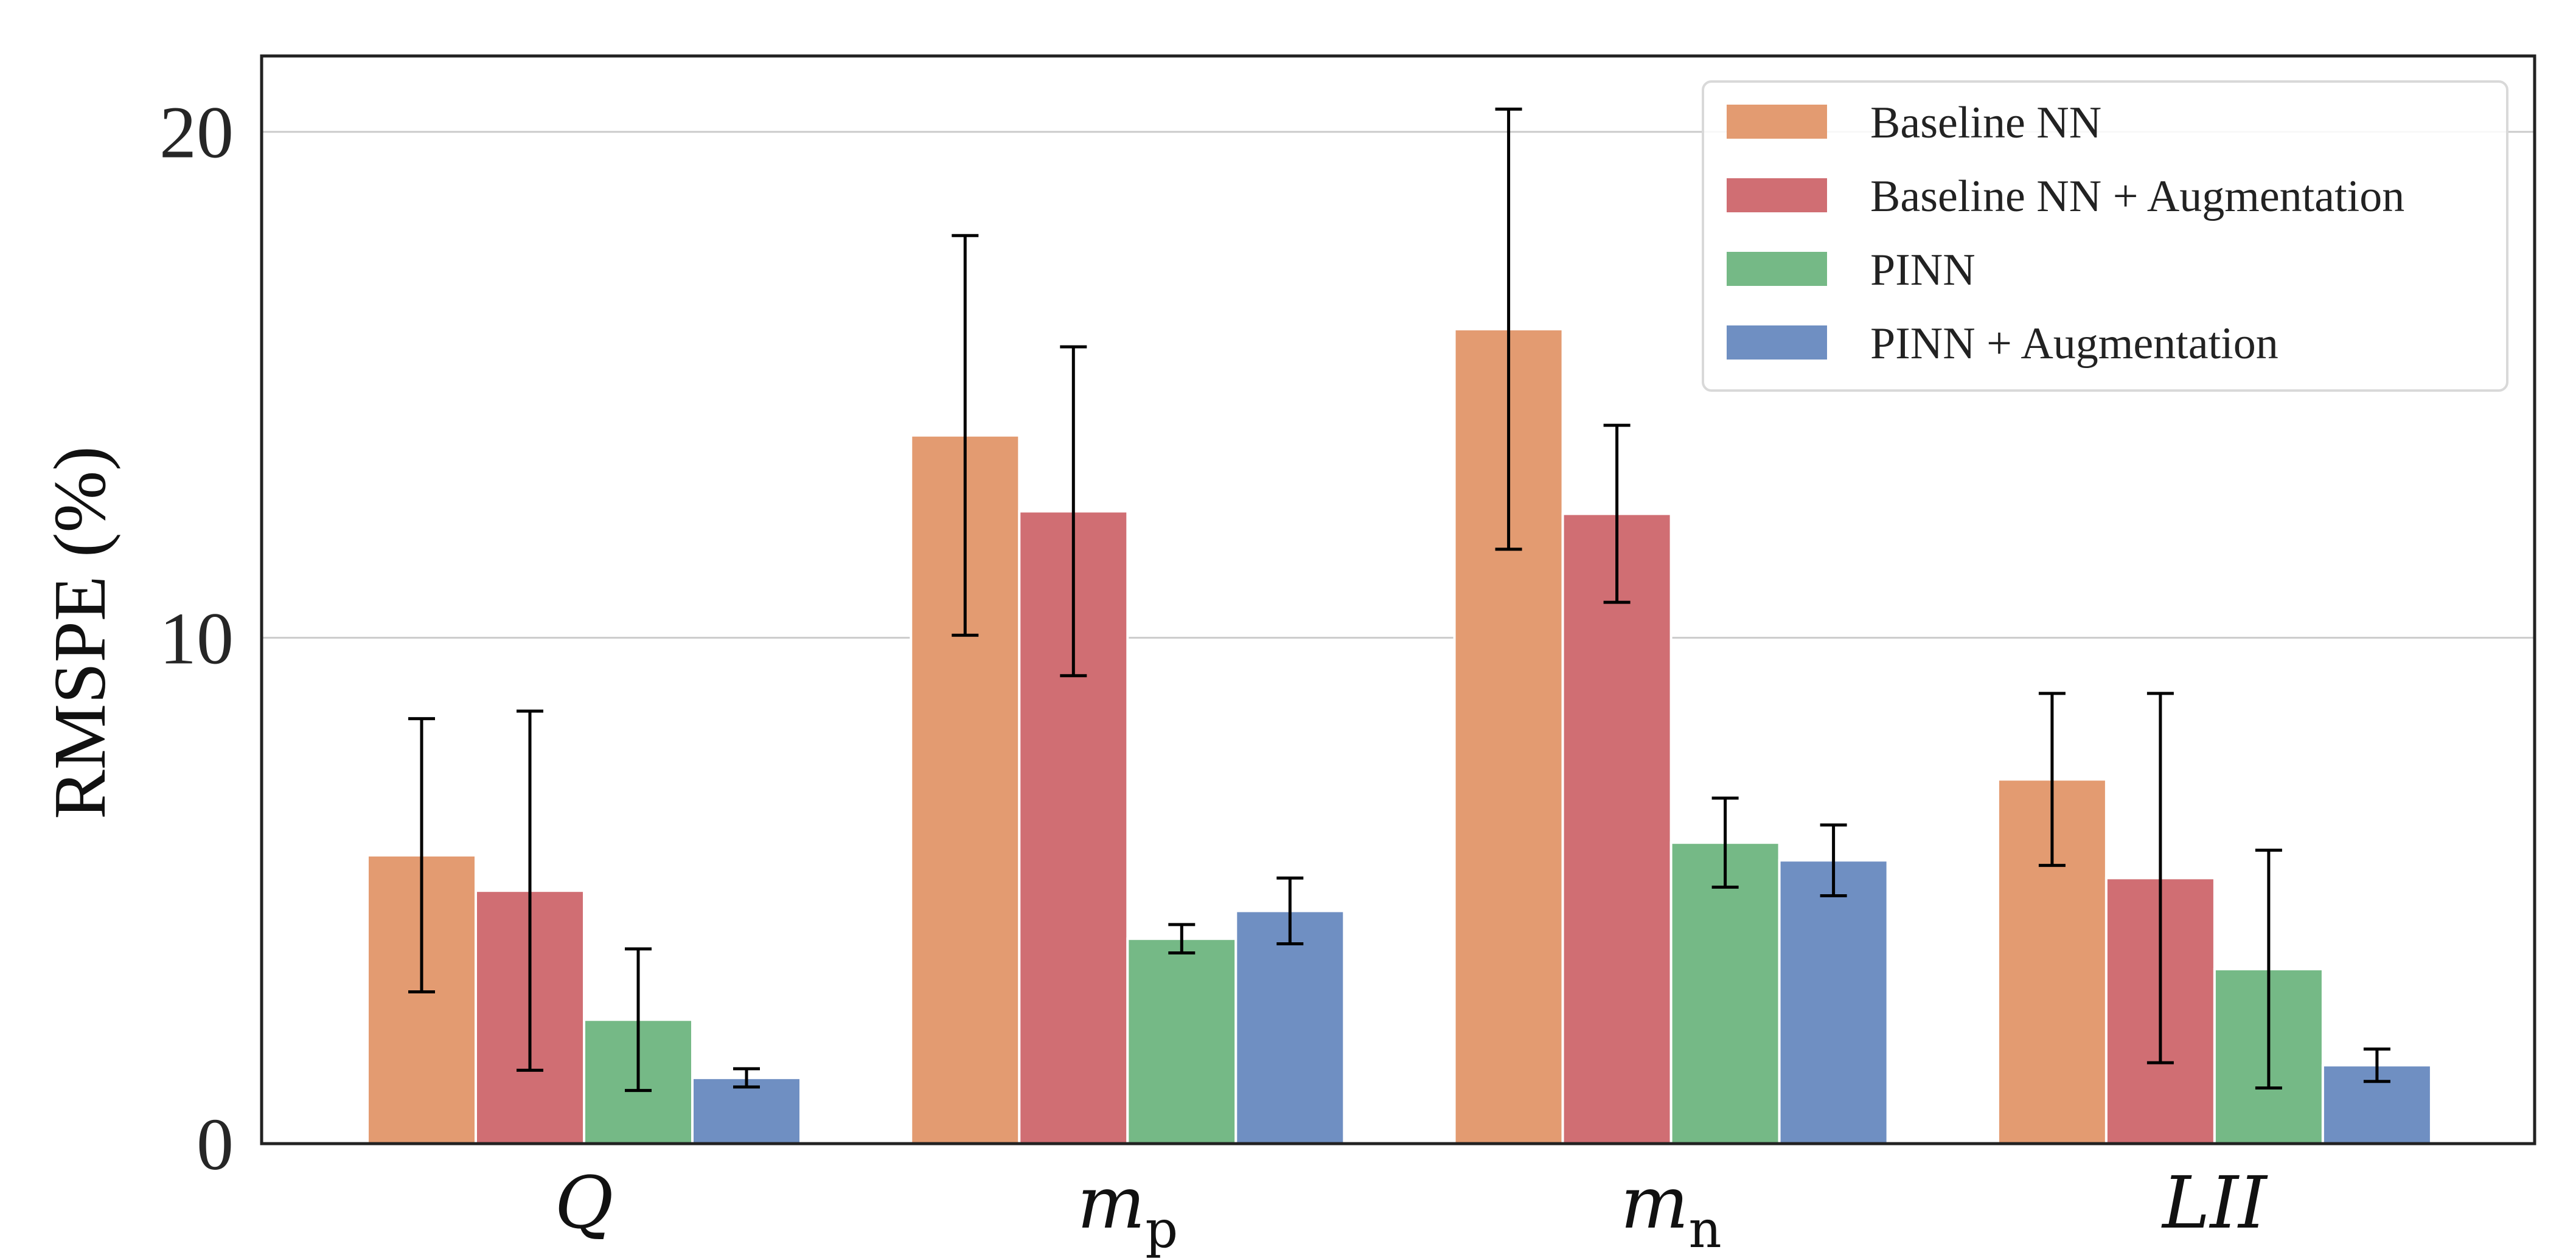 The height and width of the screenshot is (1258, 2576). I want to click on y-tick-label-0: 0, so click(215, 1144).